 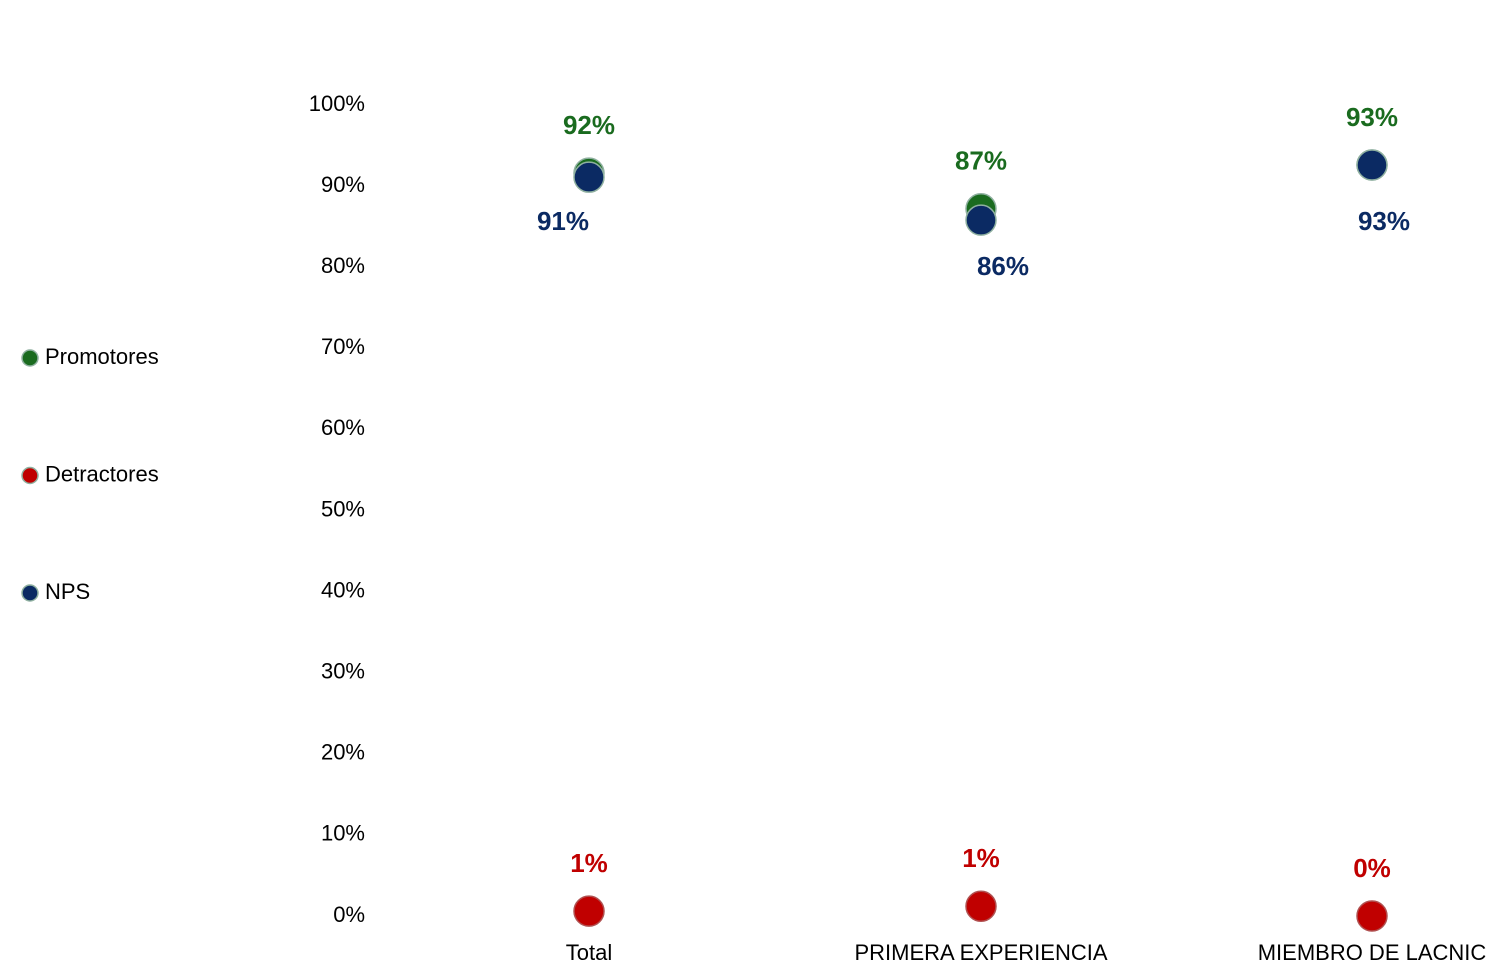 I want to click on y-tick-label: 60%, so click(x=343, y=427).